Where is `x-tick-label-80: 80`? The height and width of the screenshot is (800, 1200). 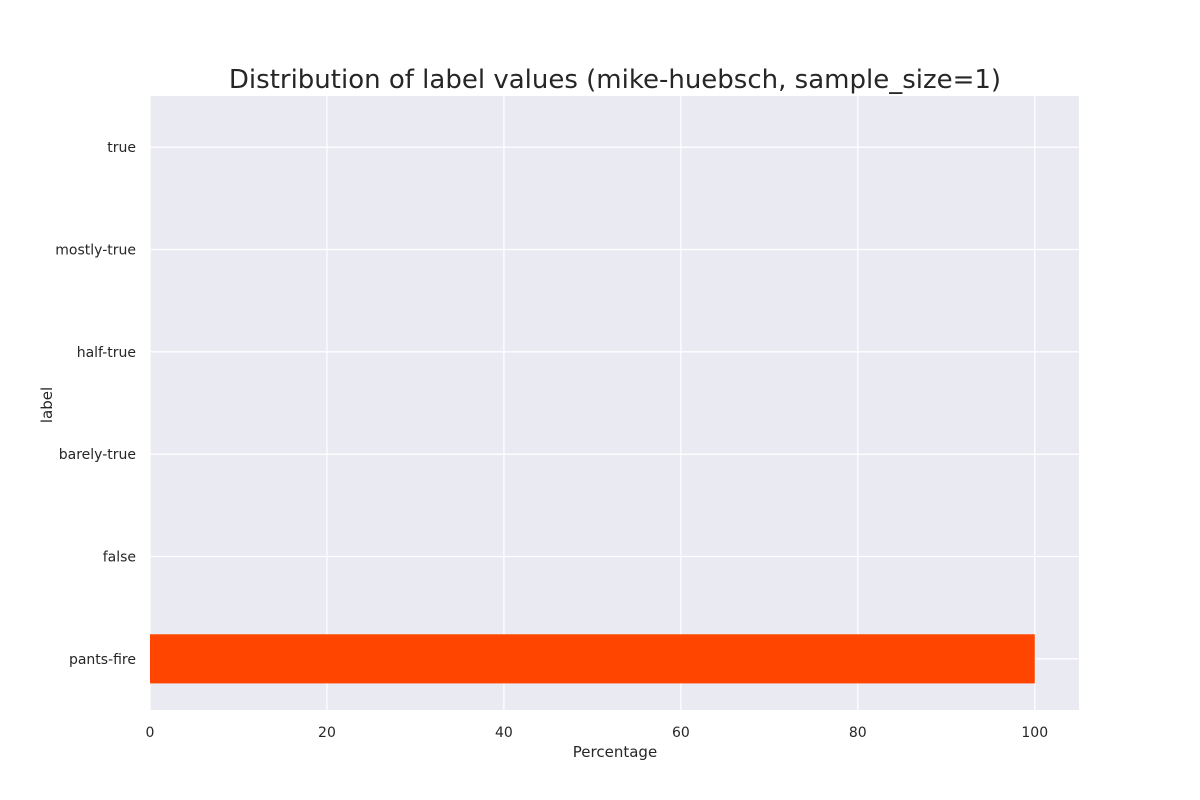 x-tick-label-80: 80 is located at coordinates (858, 733).